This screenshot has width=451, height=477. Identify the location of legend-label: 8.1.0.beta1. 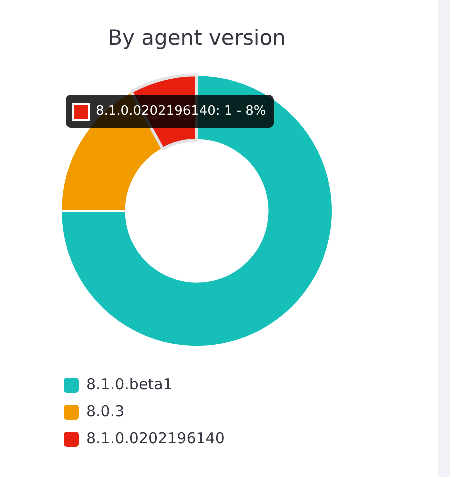
(129, 384).